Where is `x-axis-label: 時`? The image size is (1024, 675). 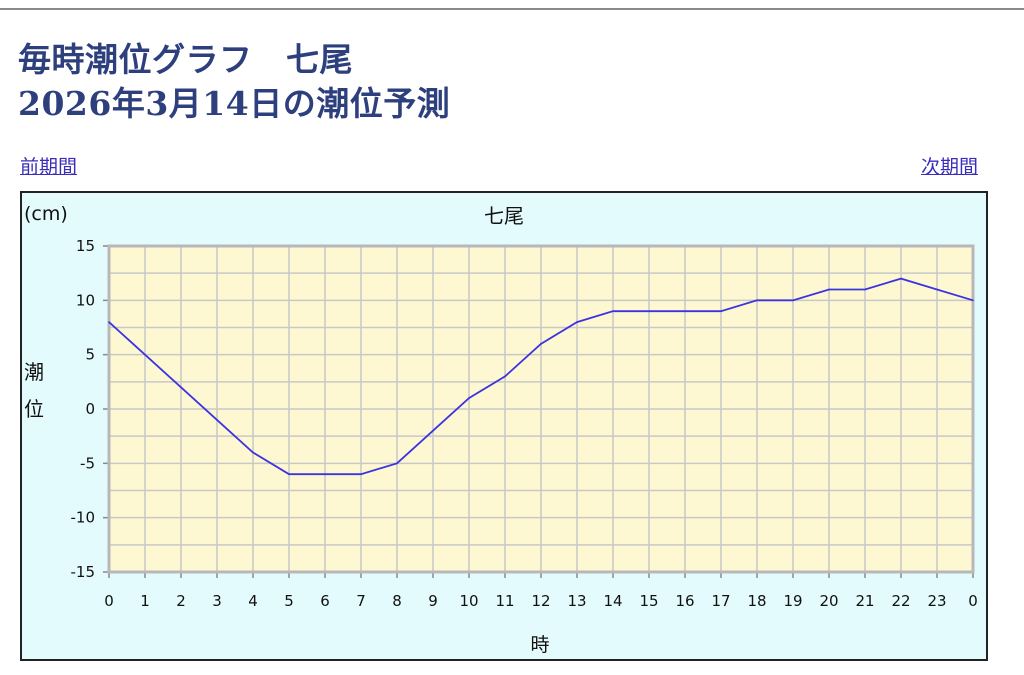
x-axis-label: 時 is located at coordinates (539, 645).